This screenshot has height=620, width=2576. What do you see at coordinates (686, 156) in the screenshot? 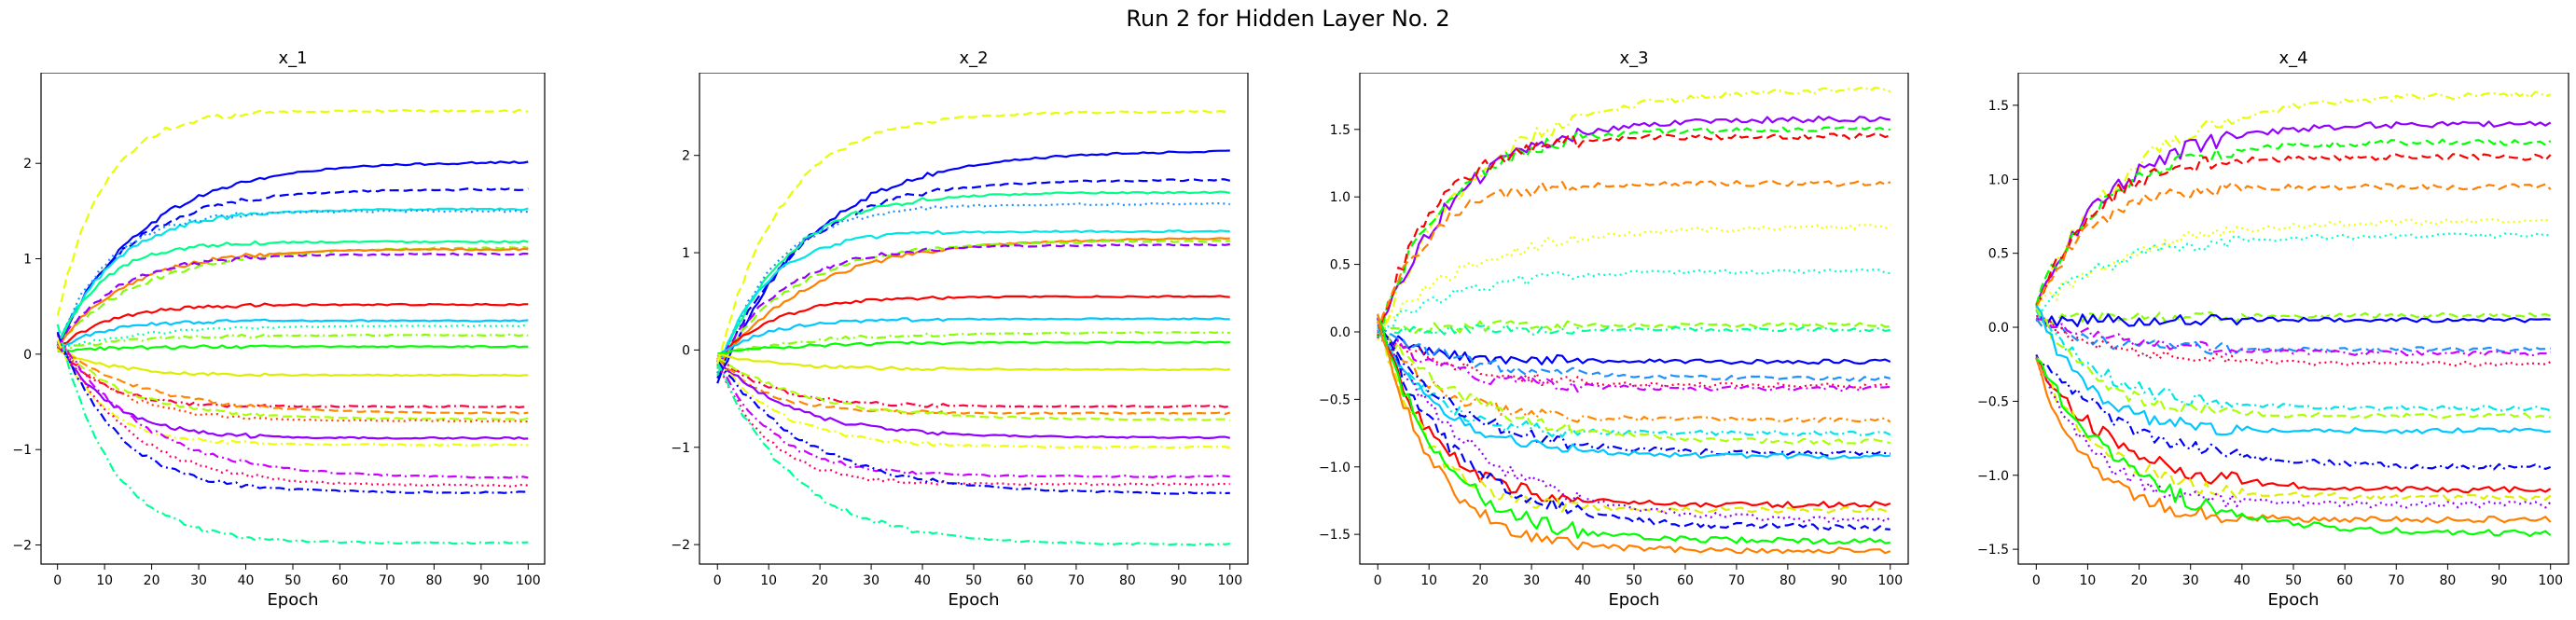
I see `y-tick-label: 2` at bounding box center [686, 156].